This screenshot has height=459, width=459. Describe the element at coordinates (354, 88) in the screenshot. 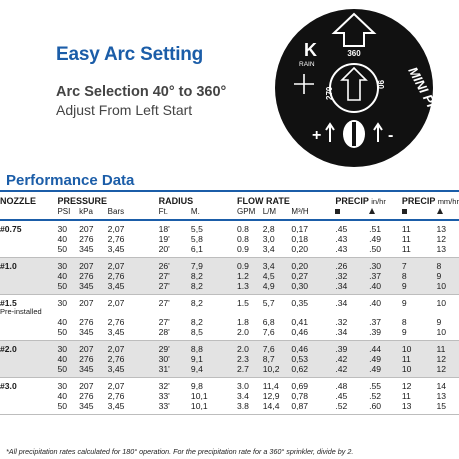

I see `arc-selector-ring` at that location.